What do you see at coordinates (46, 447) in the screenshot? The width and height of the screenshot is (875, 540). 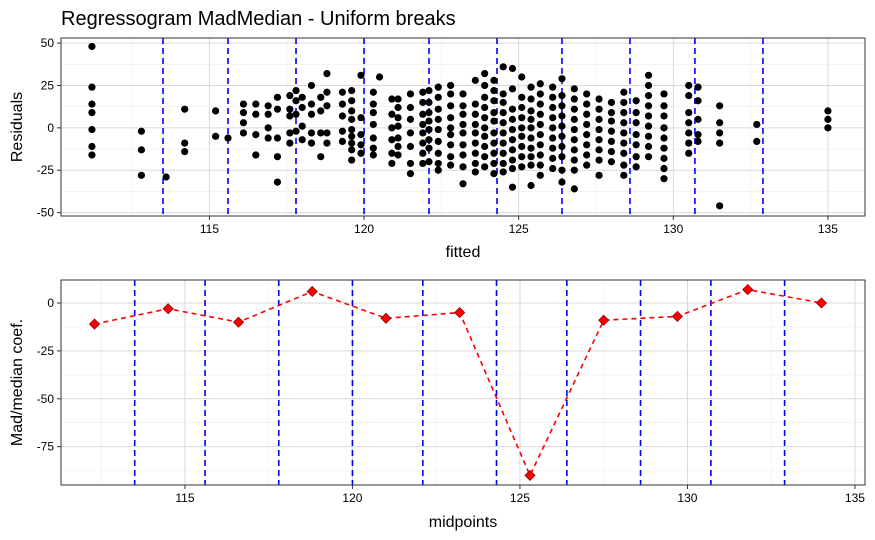 I see `y-tick-label: -75` at bounding box center [46, 447].